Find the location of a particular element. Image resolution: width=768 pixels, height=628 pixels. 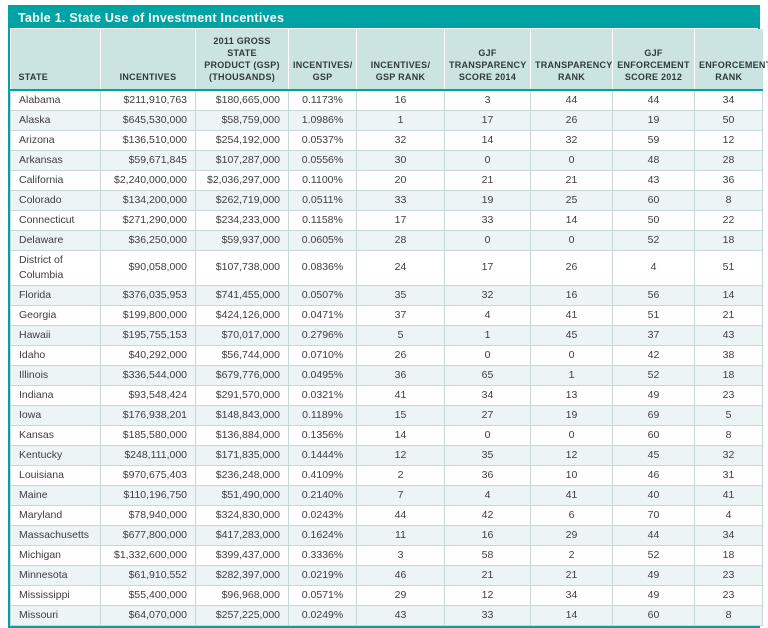

cell-enforcement_rank: 38 is located at coordinates (728, 355).